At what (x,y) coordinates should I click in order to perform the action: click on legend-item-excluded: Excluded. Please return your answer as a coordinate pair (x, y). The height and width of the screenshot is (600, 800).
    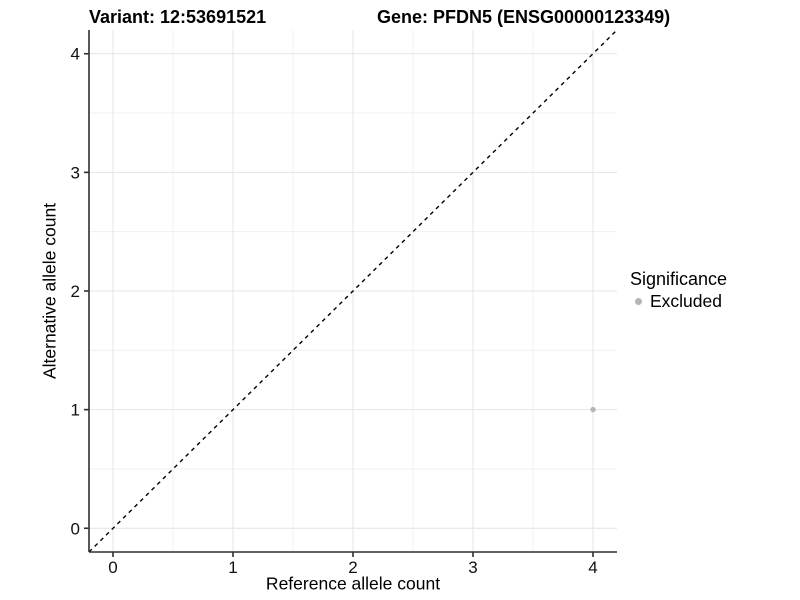
    Looking at the image, I should click on (678, 301).